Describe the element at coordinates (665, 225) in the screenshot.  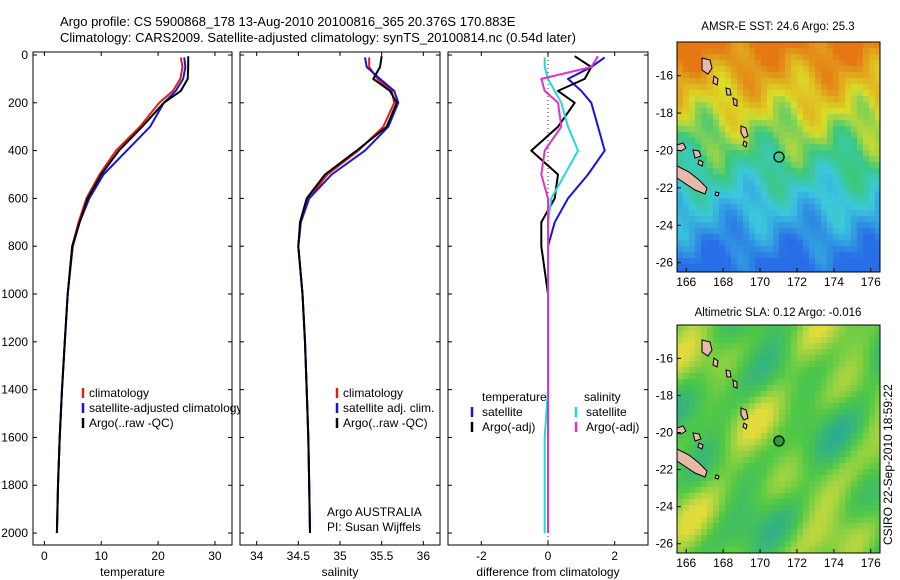
I see `y-tick-label: -24` at that location.